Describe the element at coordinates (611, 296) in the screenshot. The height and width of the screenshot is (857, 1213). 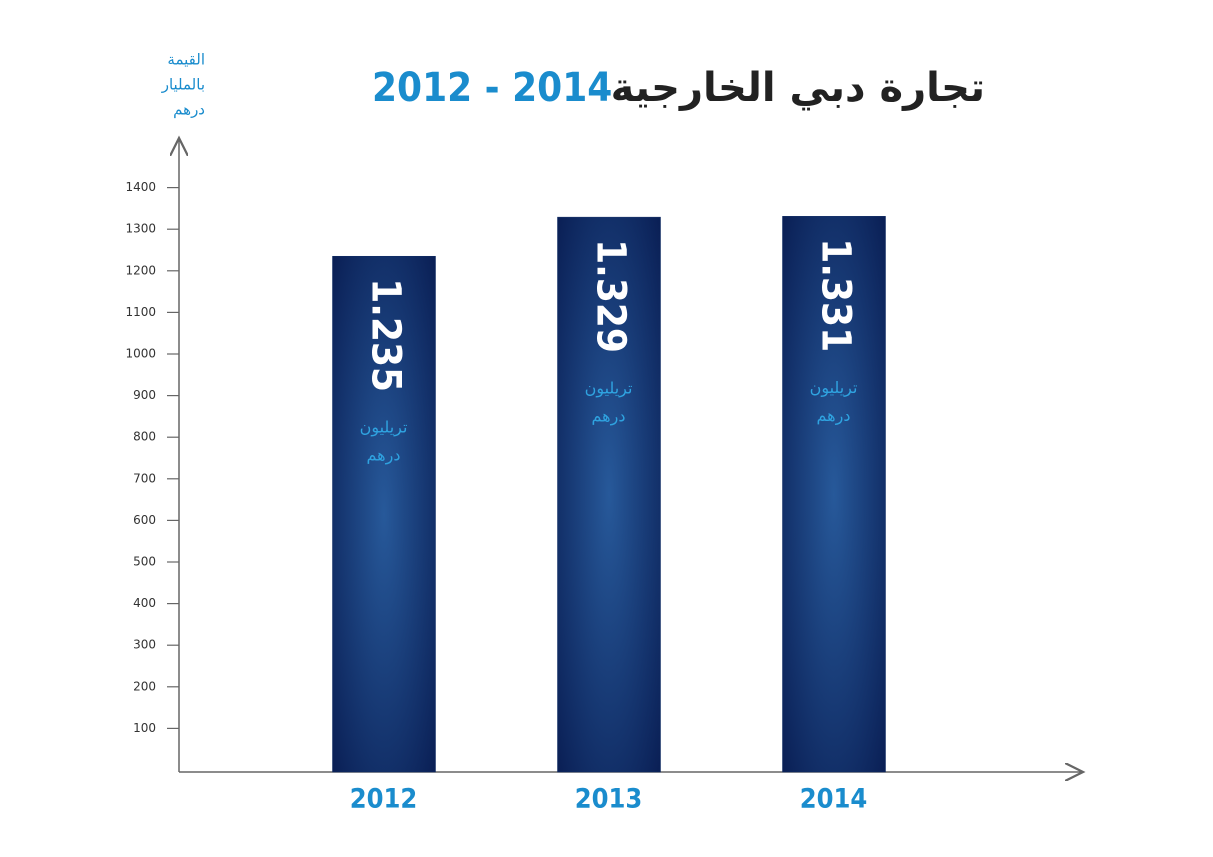
I see `data-label: 1.329` at that location.